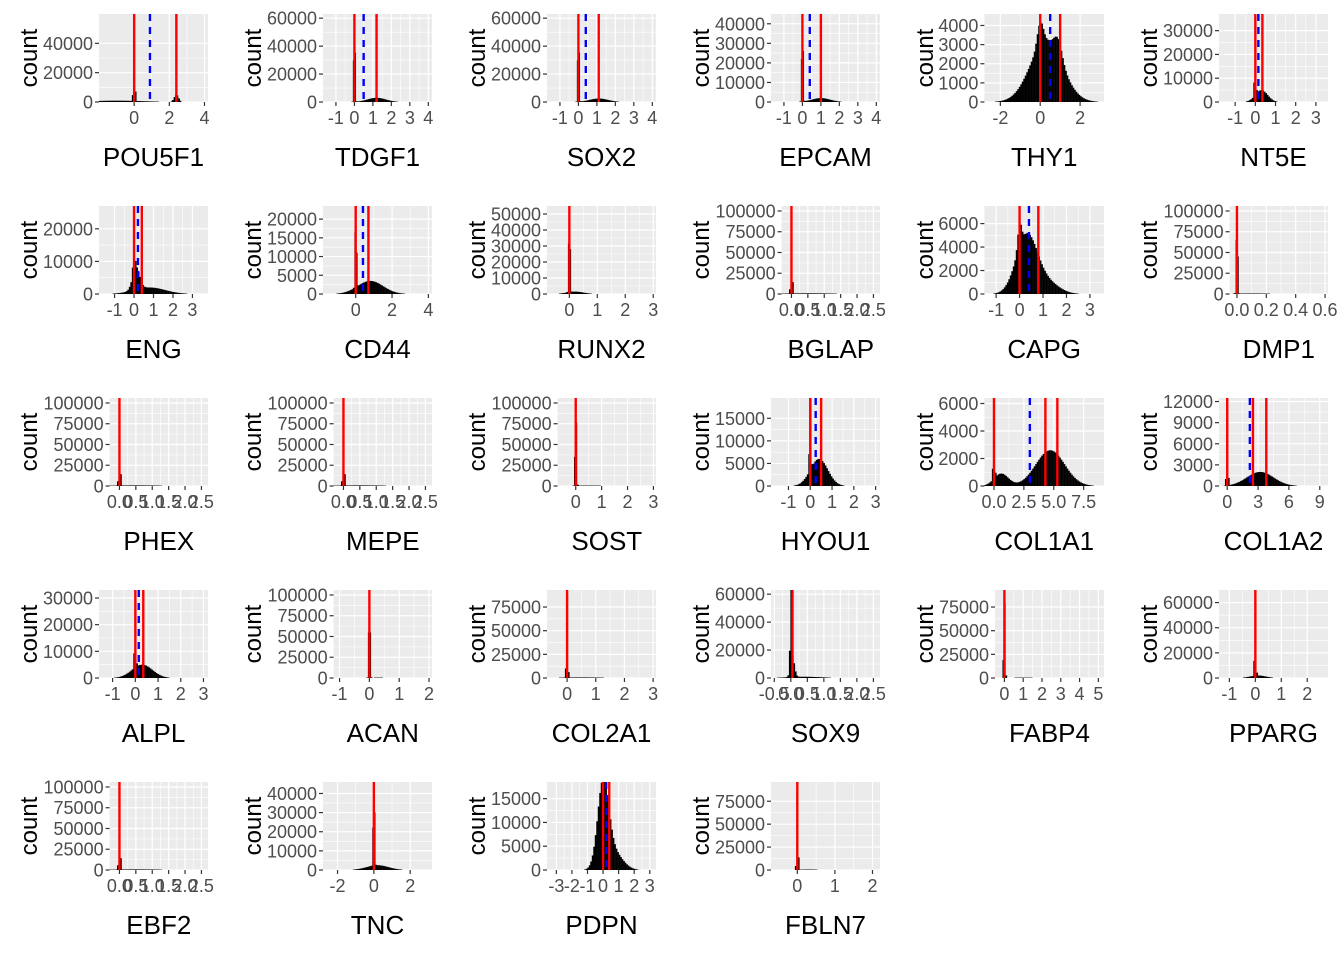 The image size is (1344, 960). I want to click on gene-label: CAPG, so click(1044, 349).